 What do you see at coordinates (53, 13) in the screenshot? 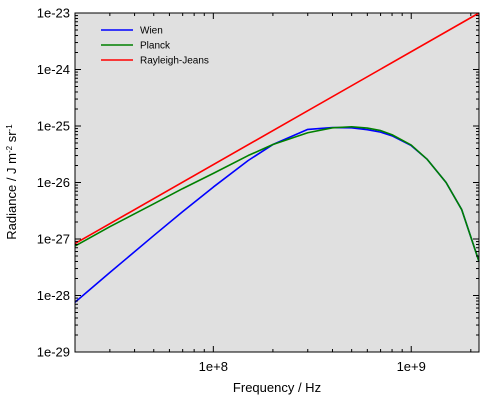
I see `y-tick-label: 1e-23` at bounding box center [53, 13].